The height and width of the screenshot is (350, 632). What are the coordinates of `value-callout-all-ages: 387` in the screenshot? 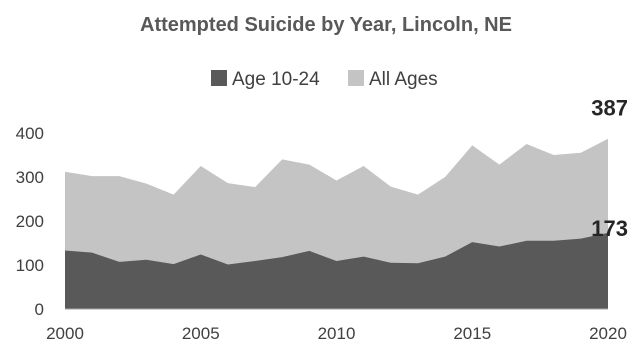 It's located at (609, 108).